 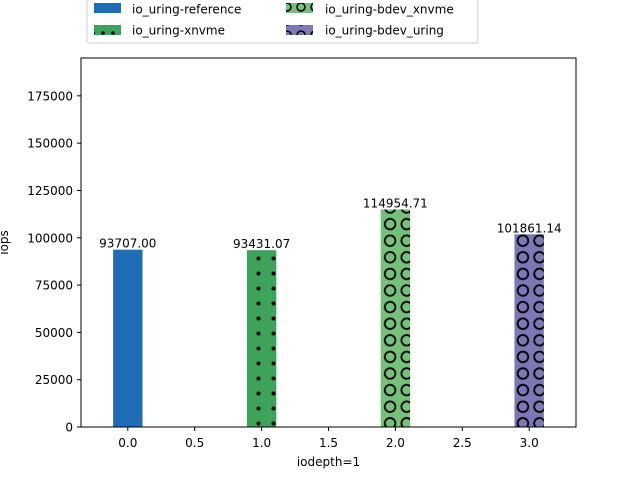 What do you see at coordinates (54, 380) in the screenshot?
I see `y-tick-label: 25000` at bounding box center [54, 380].